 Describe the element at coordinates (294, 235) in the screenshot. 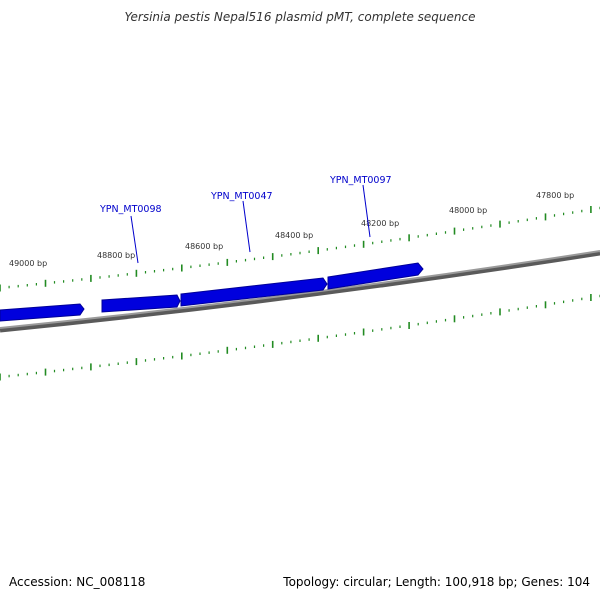

I see `scale-label: 48400 bp` at that location.